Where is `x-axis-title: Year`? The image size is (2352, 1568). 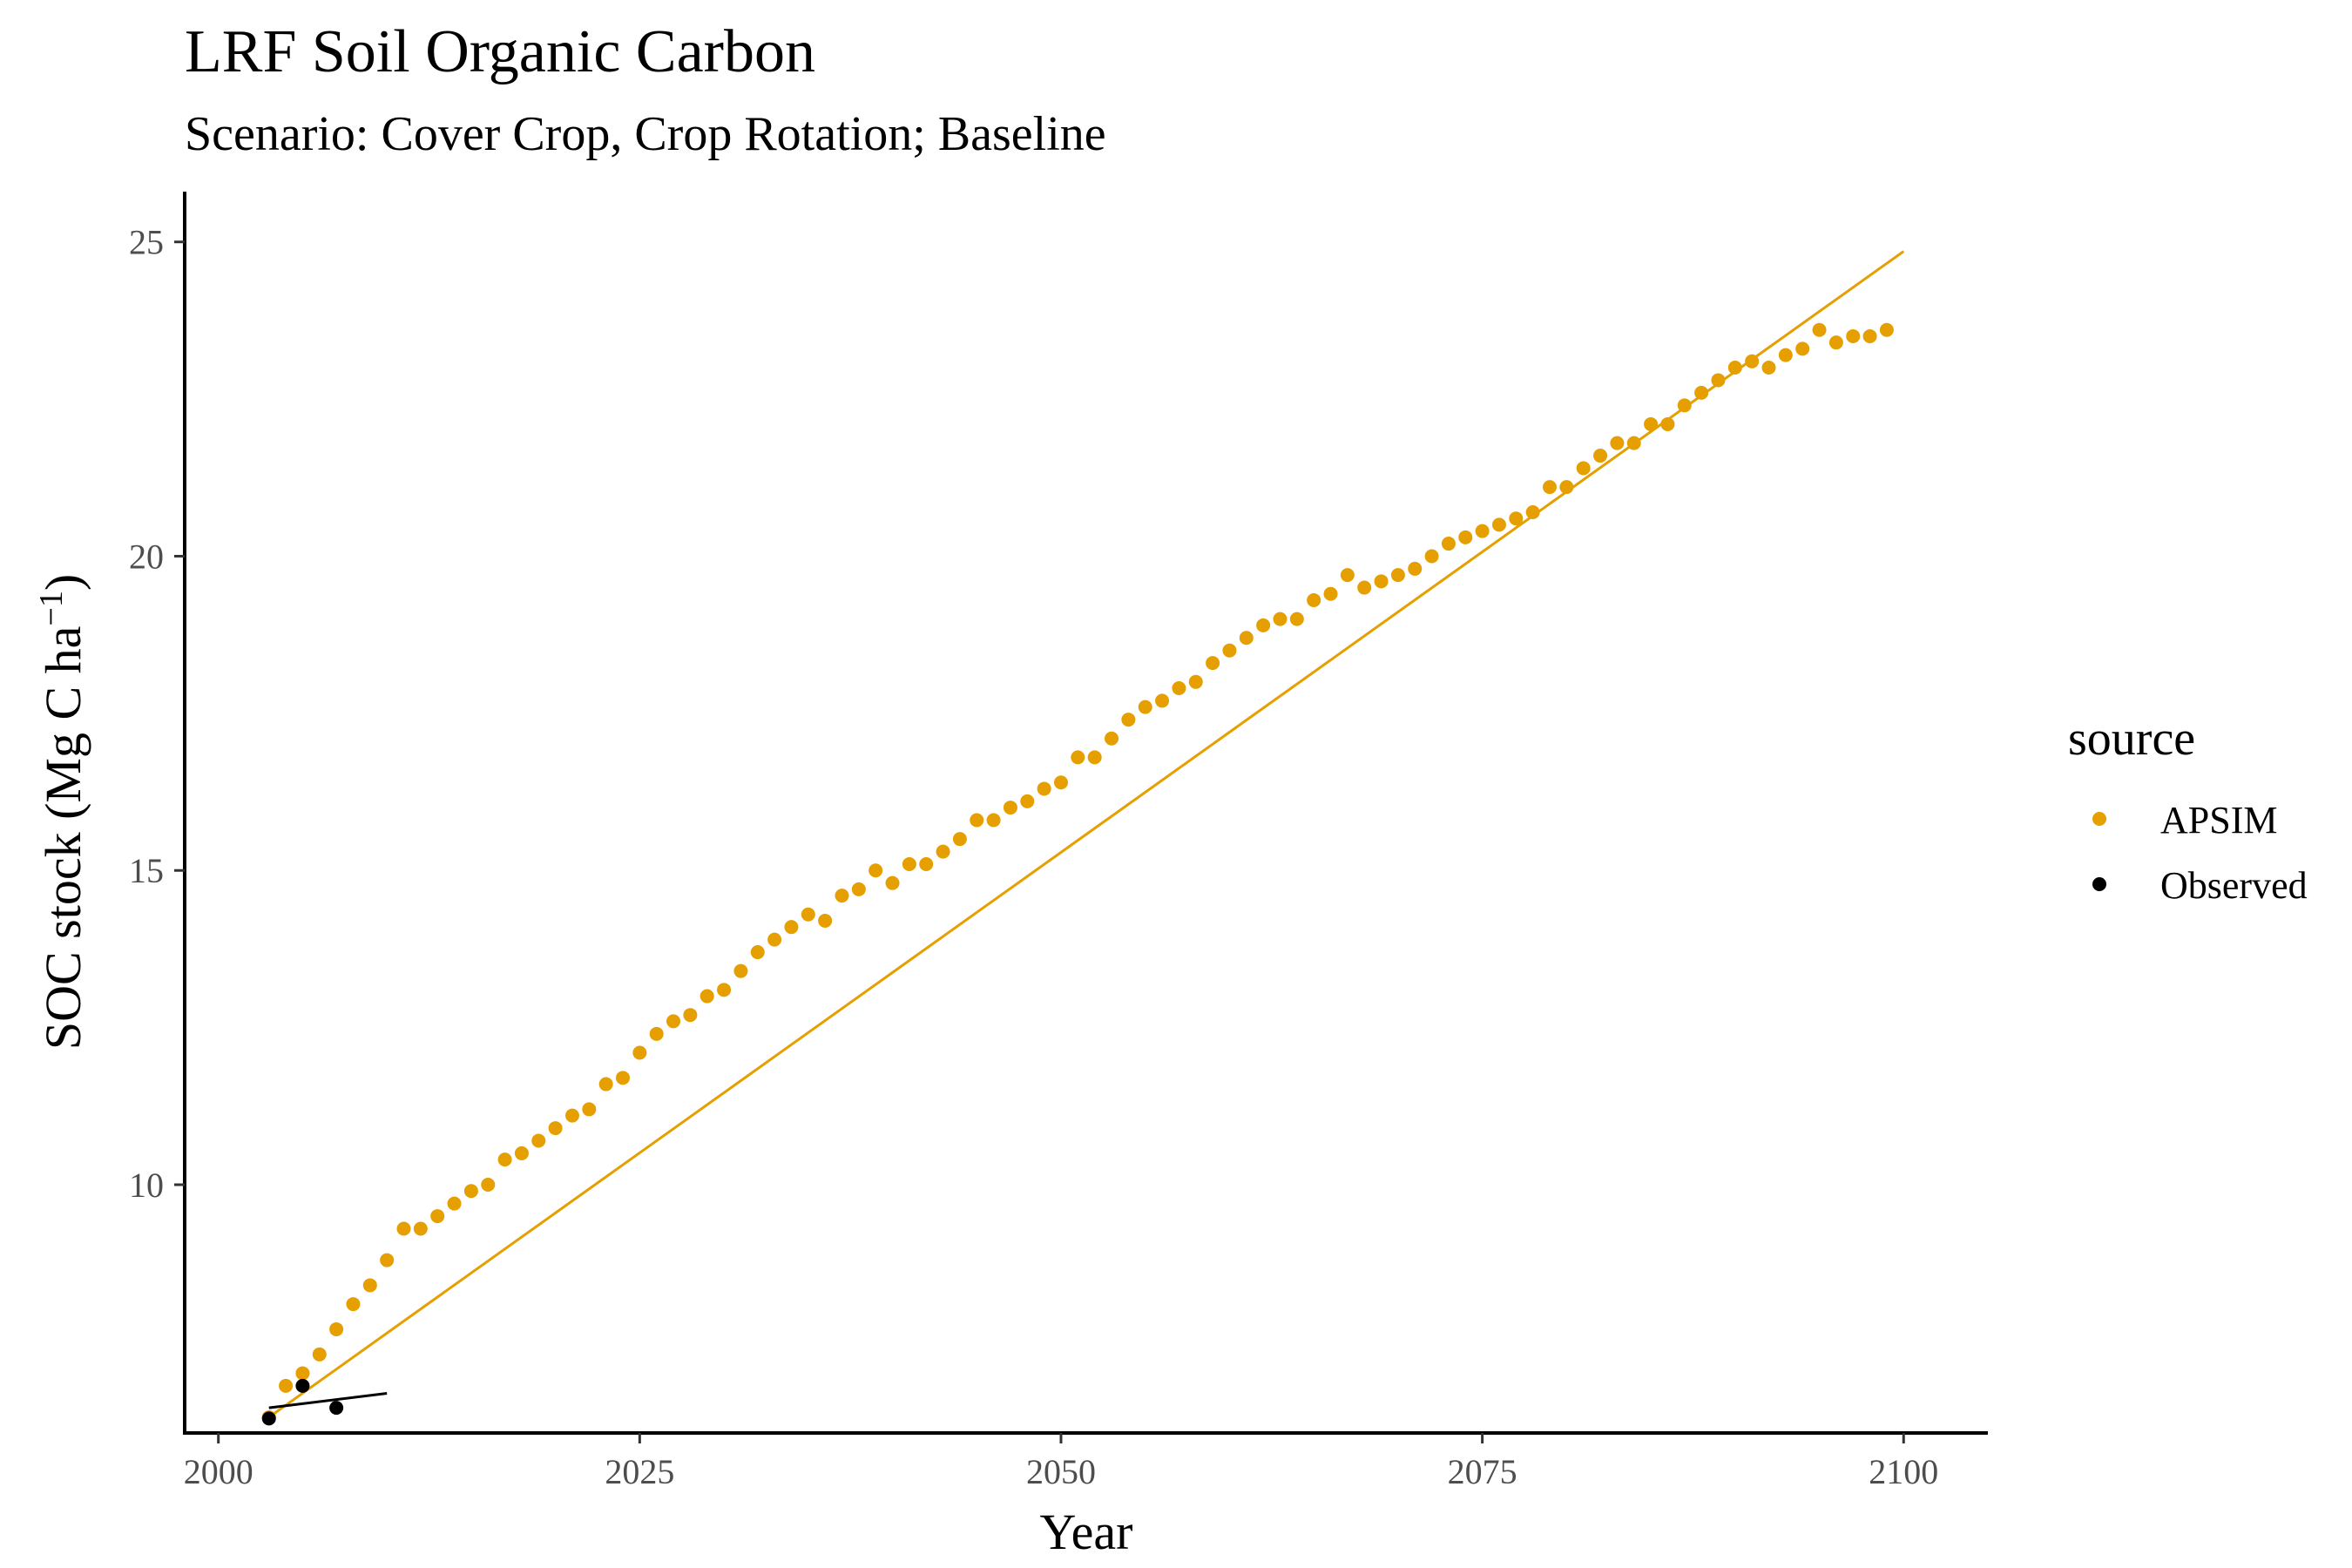
x-axis-title: Year is located at coordinates (1086, 1532).